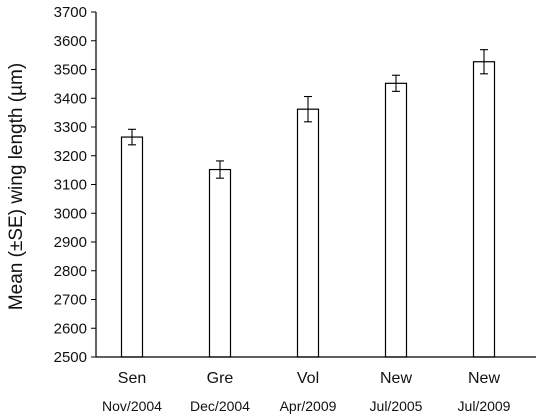  What do you see at coordinates (70, 213) in the screenshot?
I see `y-tick-label: 3000` at bounding box center [70, 213].